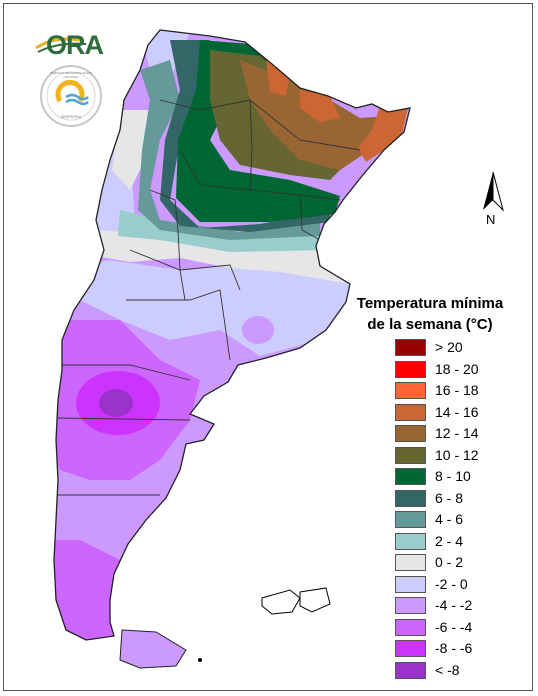 This screenshot has height=696, width=538. Describe the element at coordinates (71, 117) in the screenshot. I see `smn-country-text: ARGENTINA` at that location.